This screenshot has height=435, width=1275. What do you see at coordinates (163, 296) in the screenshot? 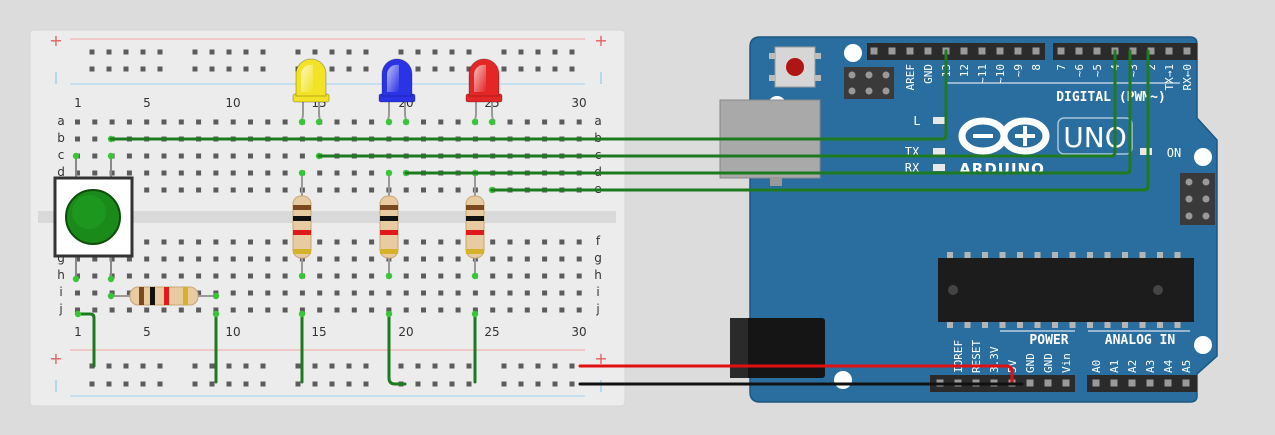
I see `resistor-pull-down` at bounding box center [163, 296].